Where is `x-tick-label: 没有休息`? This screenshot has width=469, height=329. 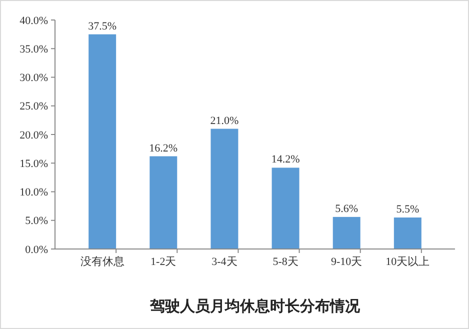
x-tick-label: 没有休息 is located at coordinates (102, 261).